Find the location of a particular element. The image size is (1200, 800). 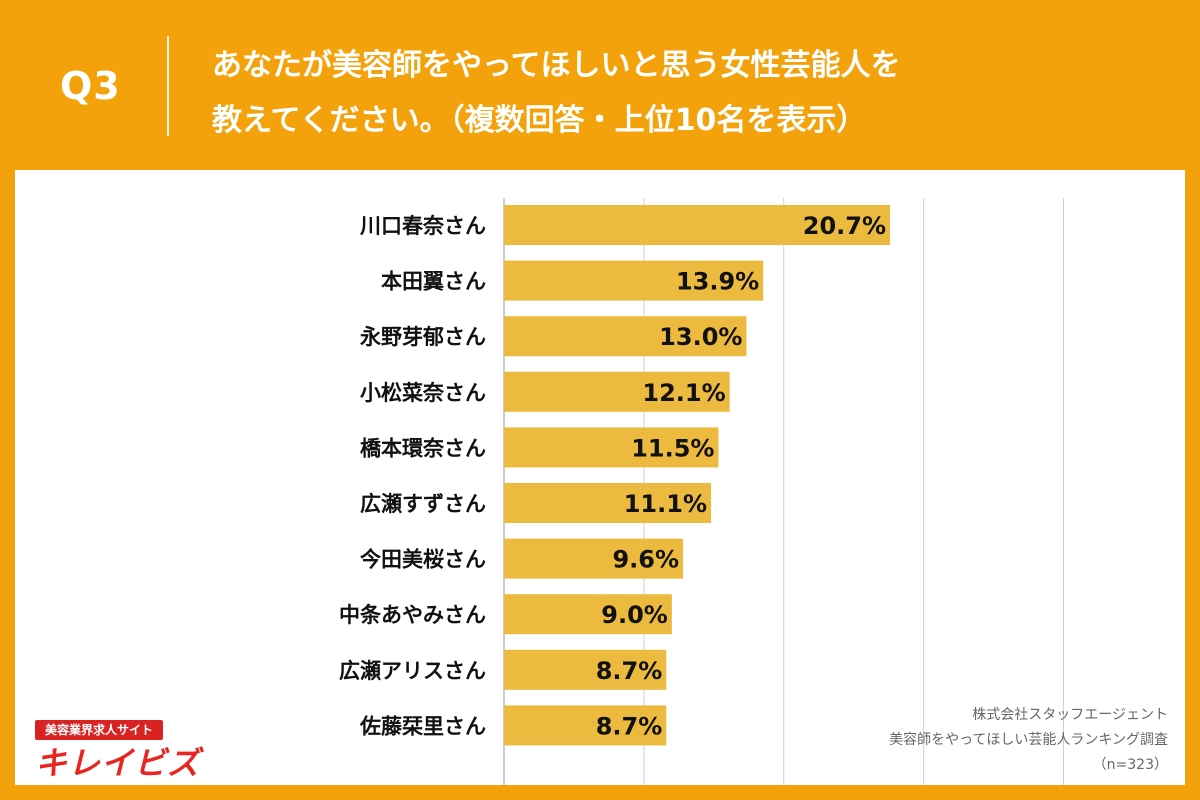

value-label: 9.6% is located at coordinates (645, 560).